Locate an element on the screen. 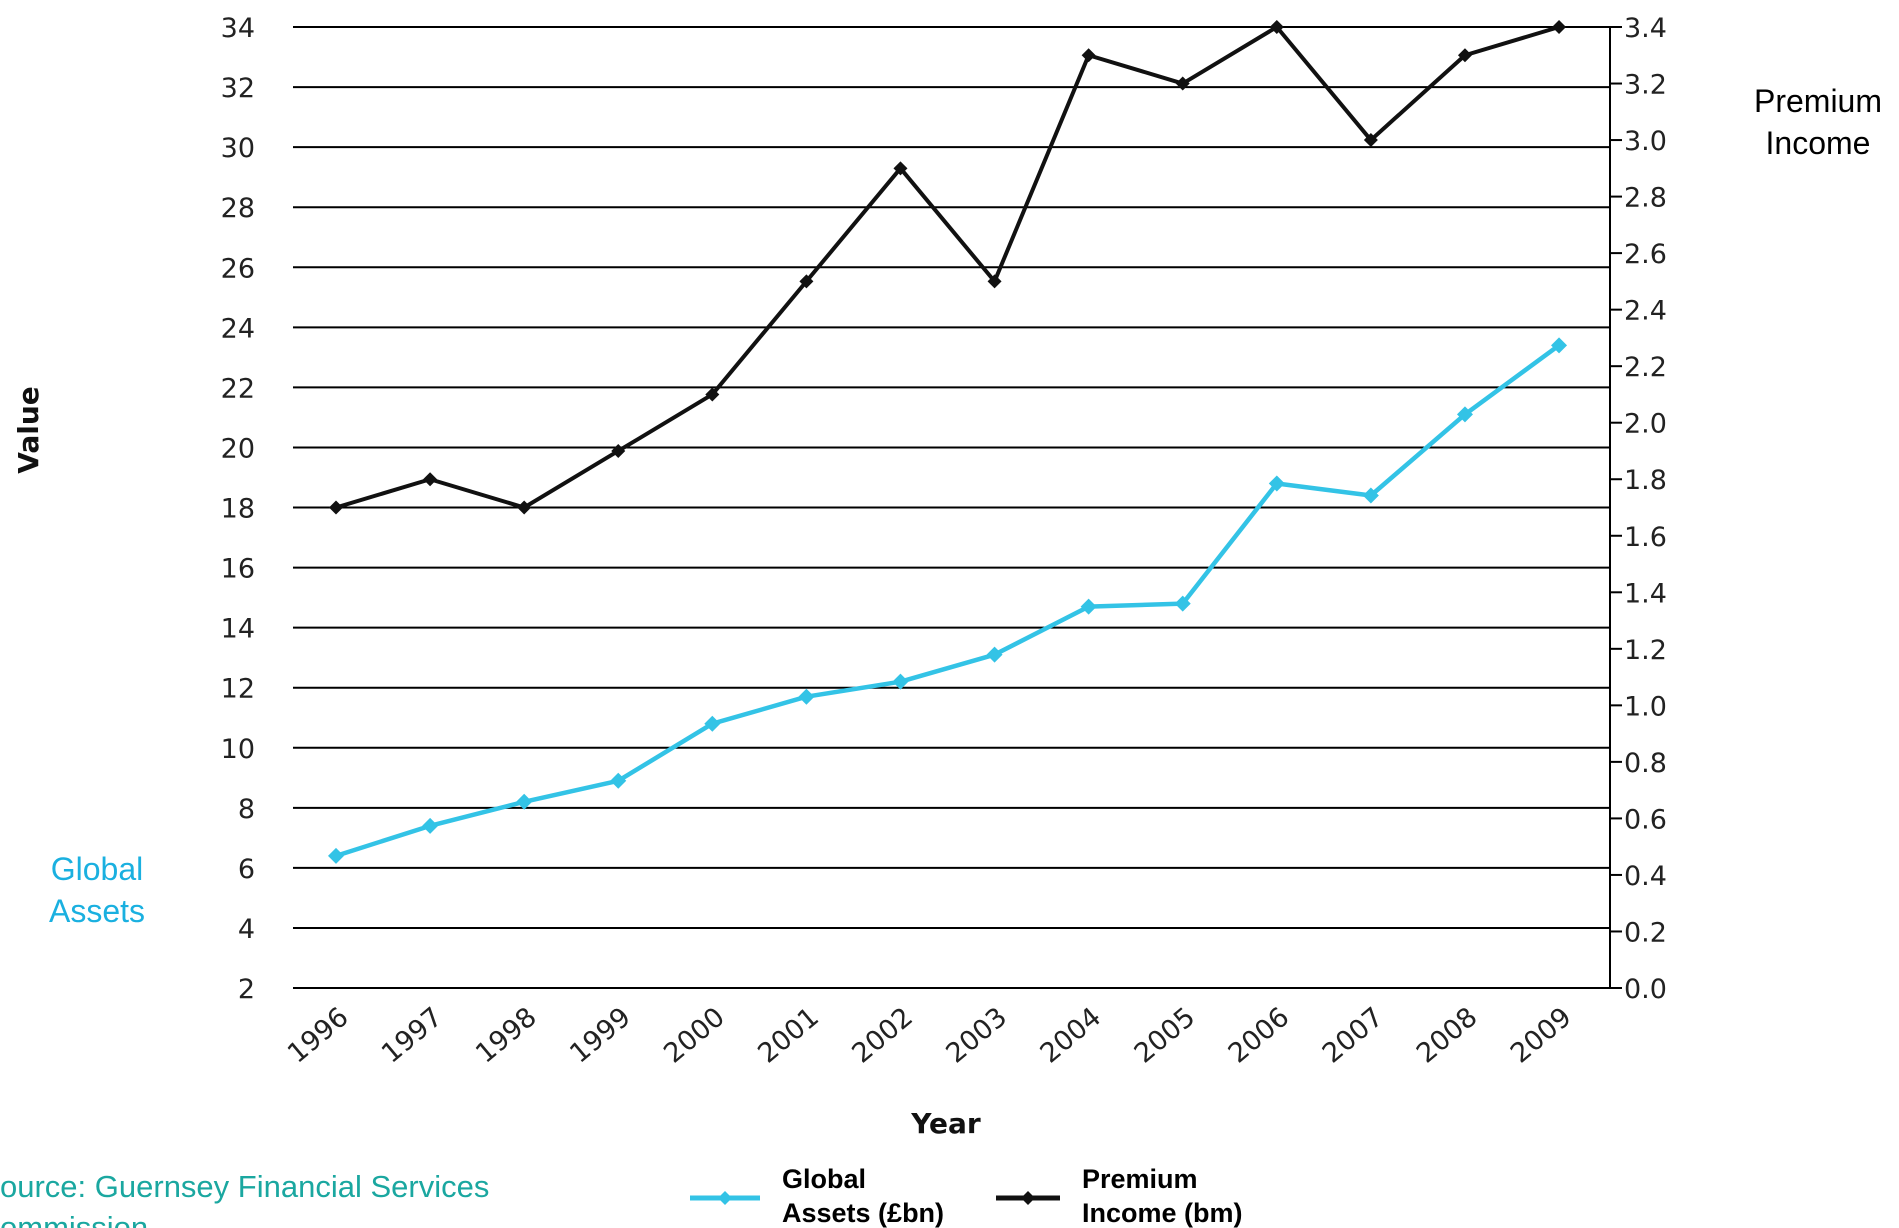 This screenshot has width=1899, height=1228. legend: Global Assets (£bn) Premium Income (bm) is located at coordinates (966, 1196).